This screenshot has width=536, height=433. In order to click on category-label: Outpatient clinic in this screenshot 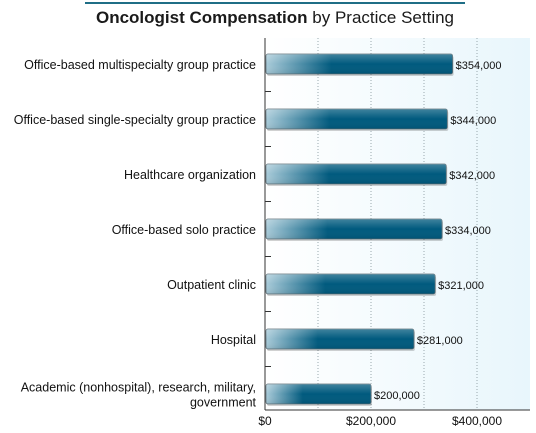, I will do `click(211, 285)`.